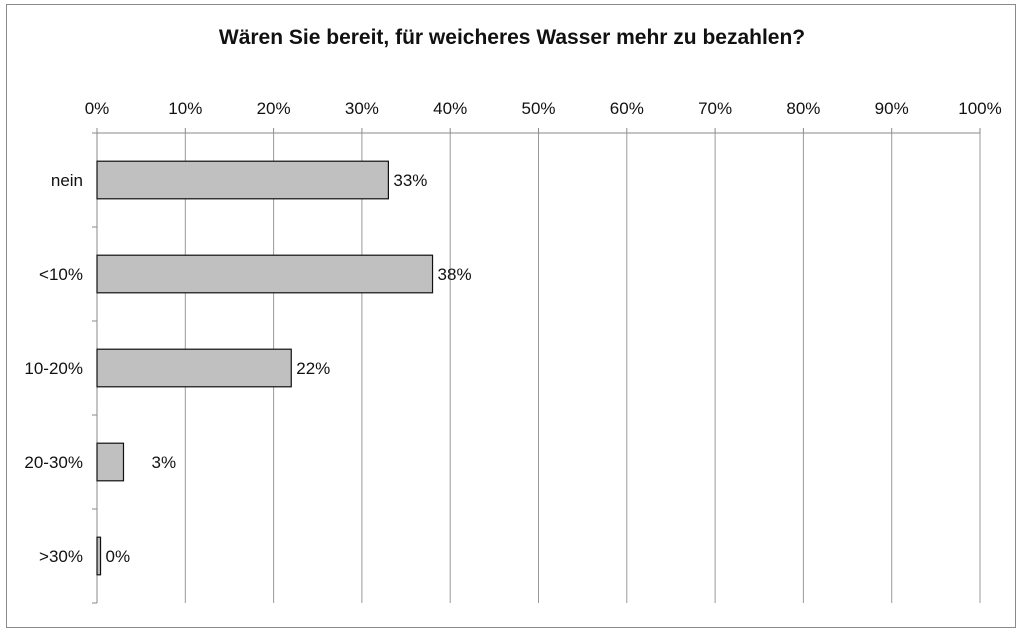  What do you see at coordinates (53, 368) in the screenshot?
I see `y-tick-label: 10-20%` at bounding box center [53, 368].